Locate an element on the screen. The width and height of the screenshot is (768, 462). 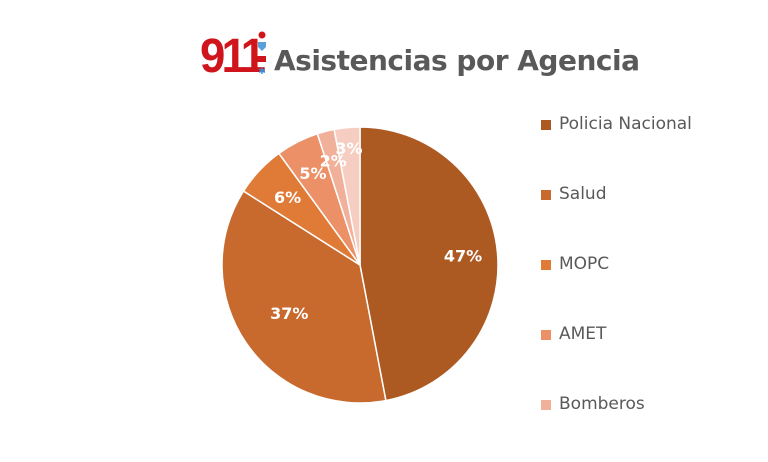
legend-item: AMET is located at coordinates (641, 357).